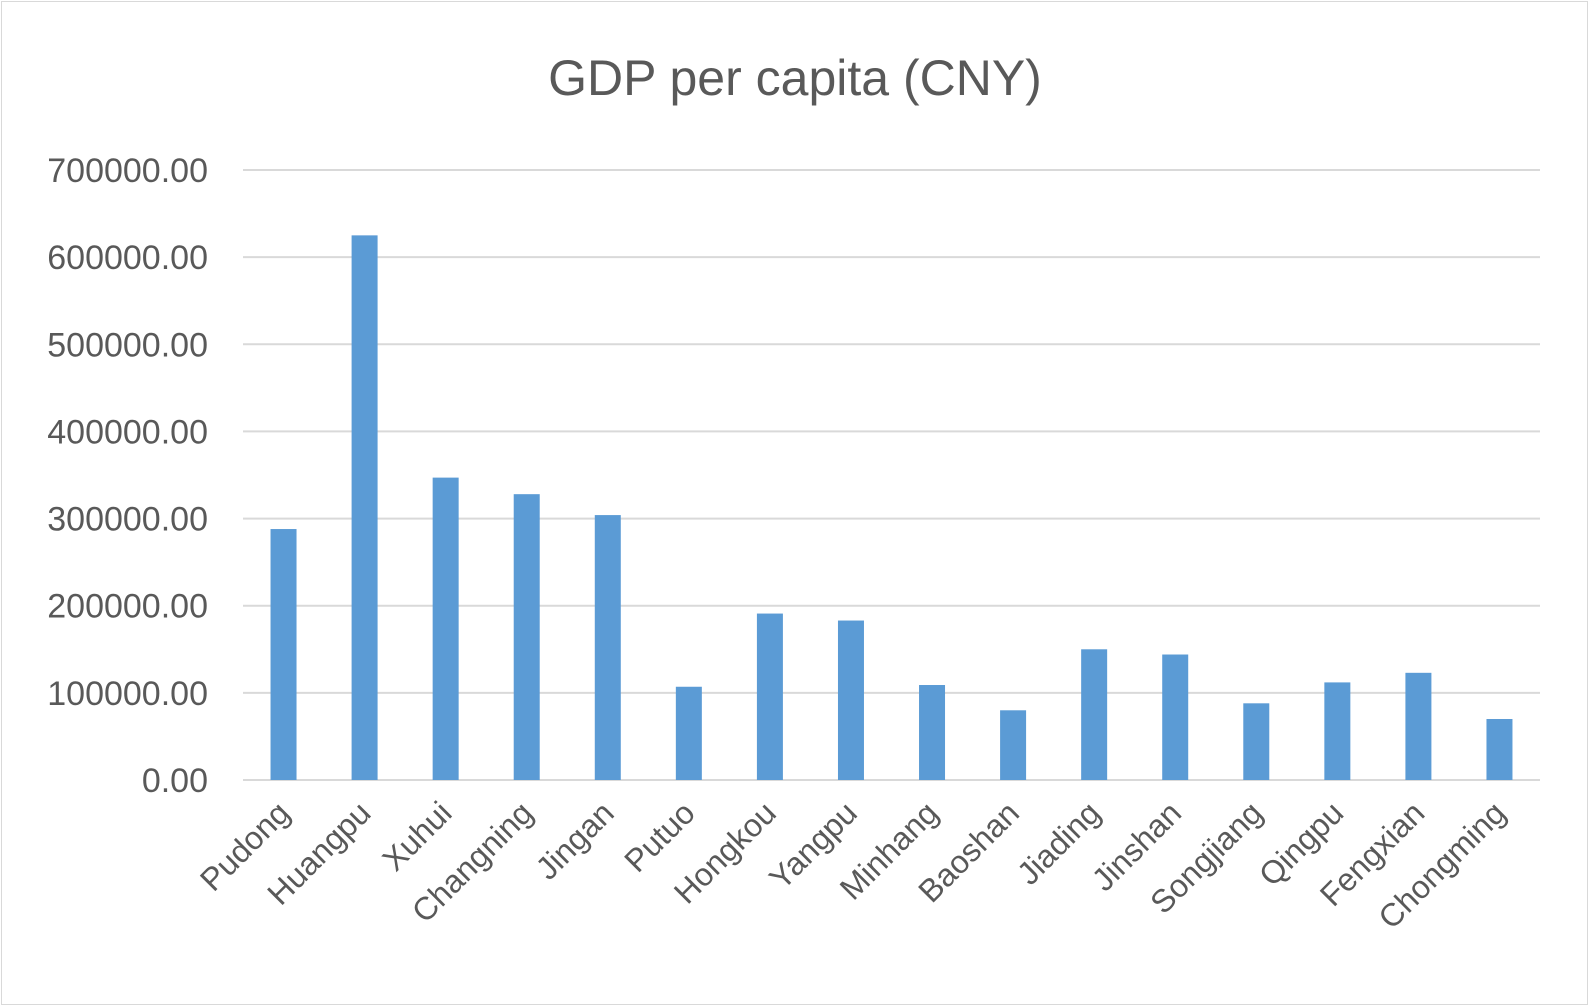 This screenshot has height=1008, width=1591. Describe the element at coordinates (127, 345) in the screenshot. I see `y-tick-label: 500000.00` at that location.